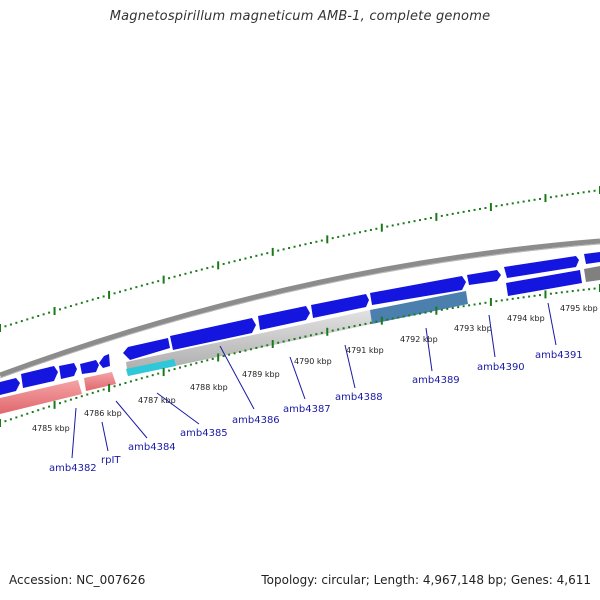 The height and width of the screenshot is (600, 600). I want to click on accession-text: Accession: NC_007626, so click(77, 580).